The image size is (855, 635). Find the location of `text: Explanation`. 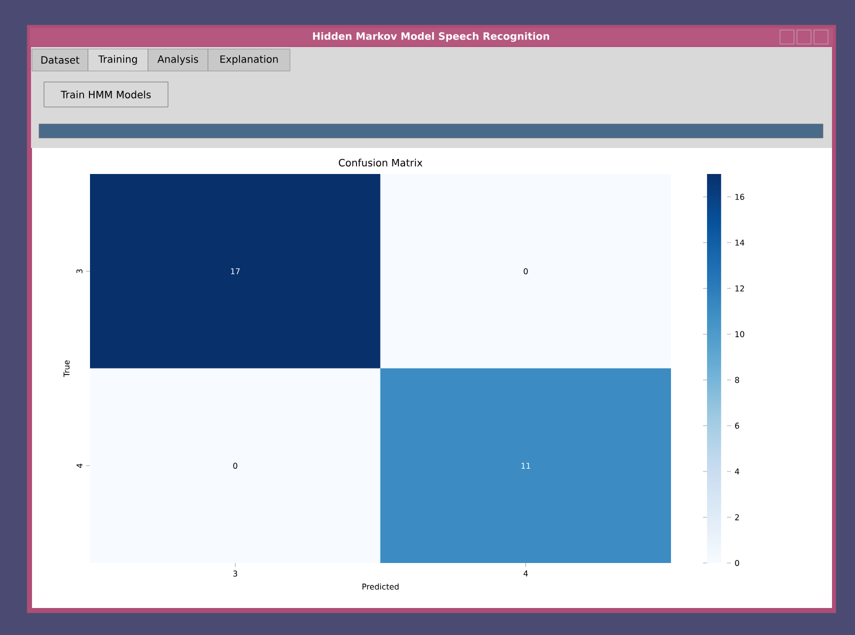

text: Explanation is located at coordinates (249, 60).